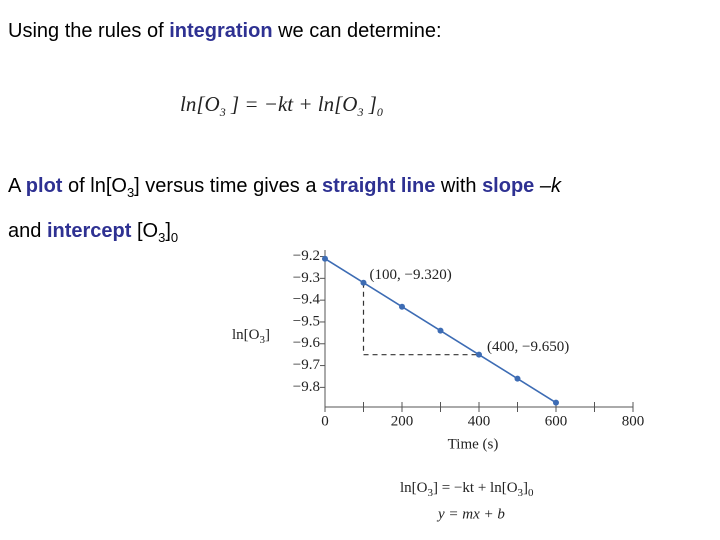 The height and width of the screenshot is (540, 720). I want to click on text: with, so click(459, 186).